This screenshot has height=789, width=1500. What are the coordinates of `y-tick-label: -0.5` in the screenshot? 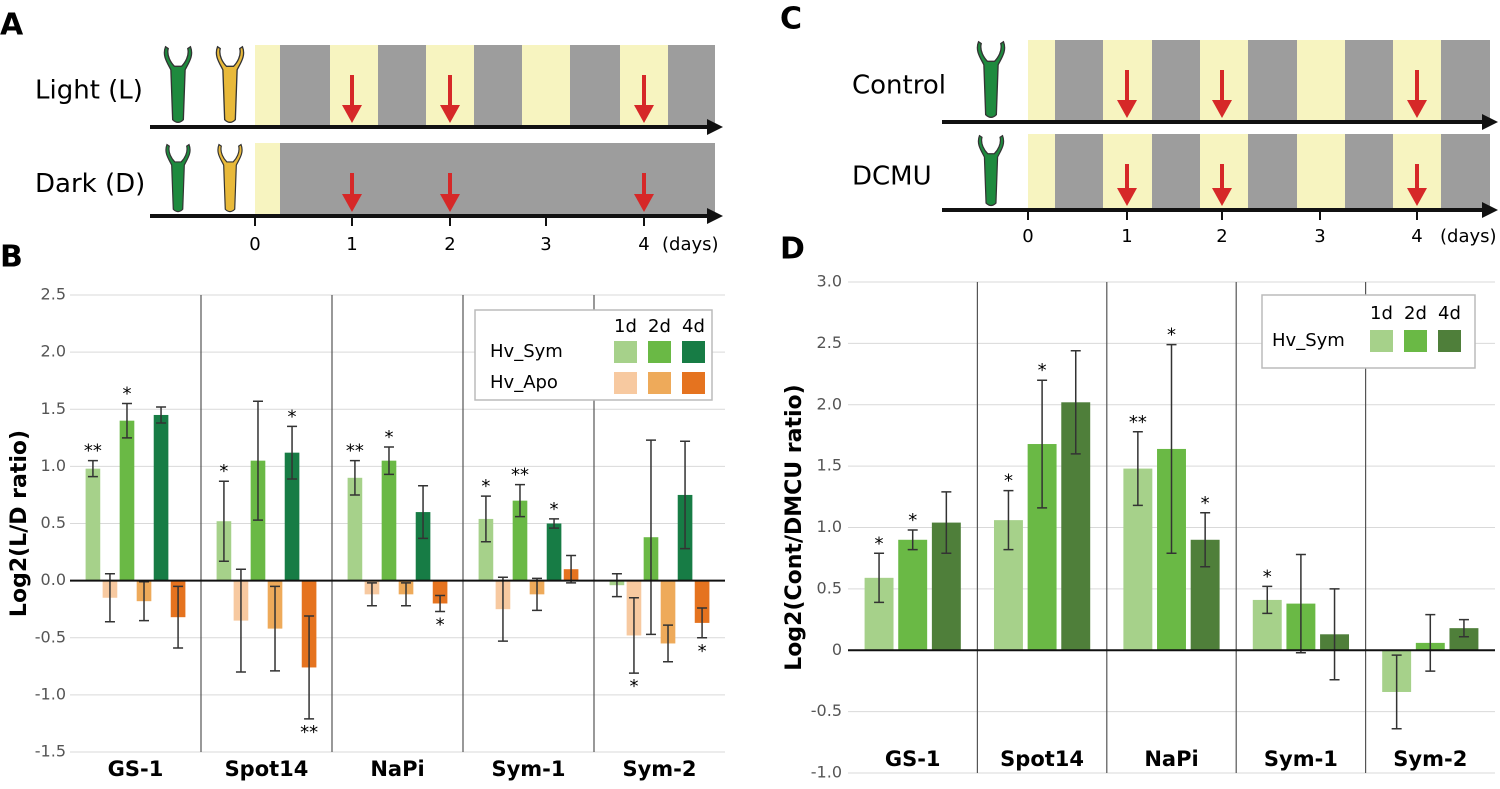 It's located at (50, 636).